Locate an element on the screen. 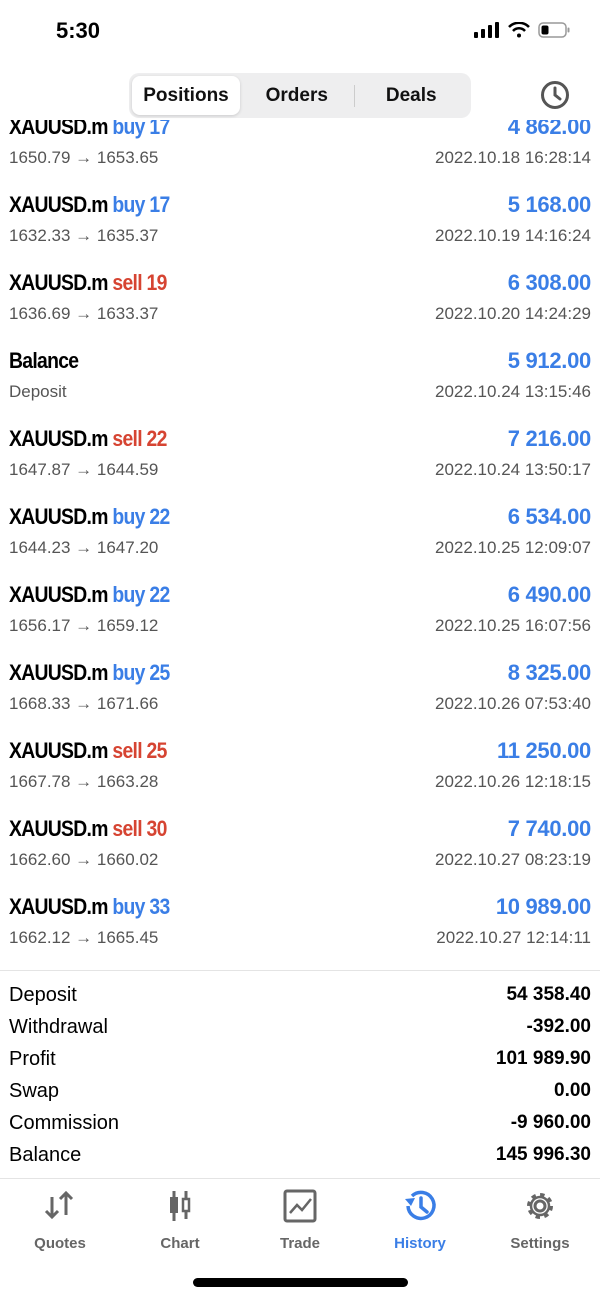 The width and height of the screenshot is (600, 1299). summary-label: Commission is located at coordinates (64, 1123).